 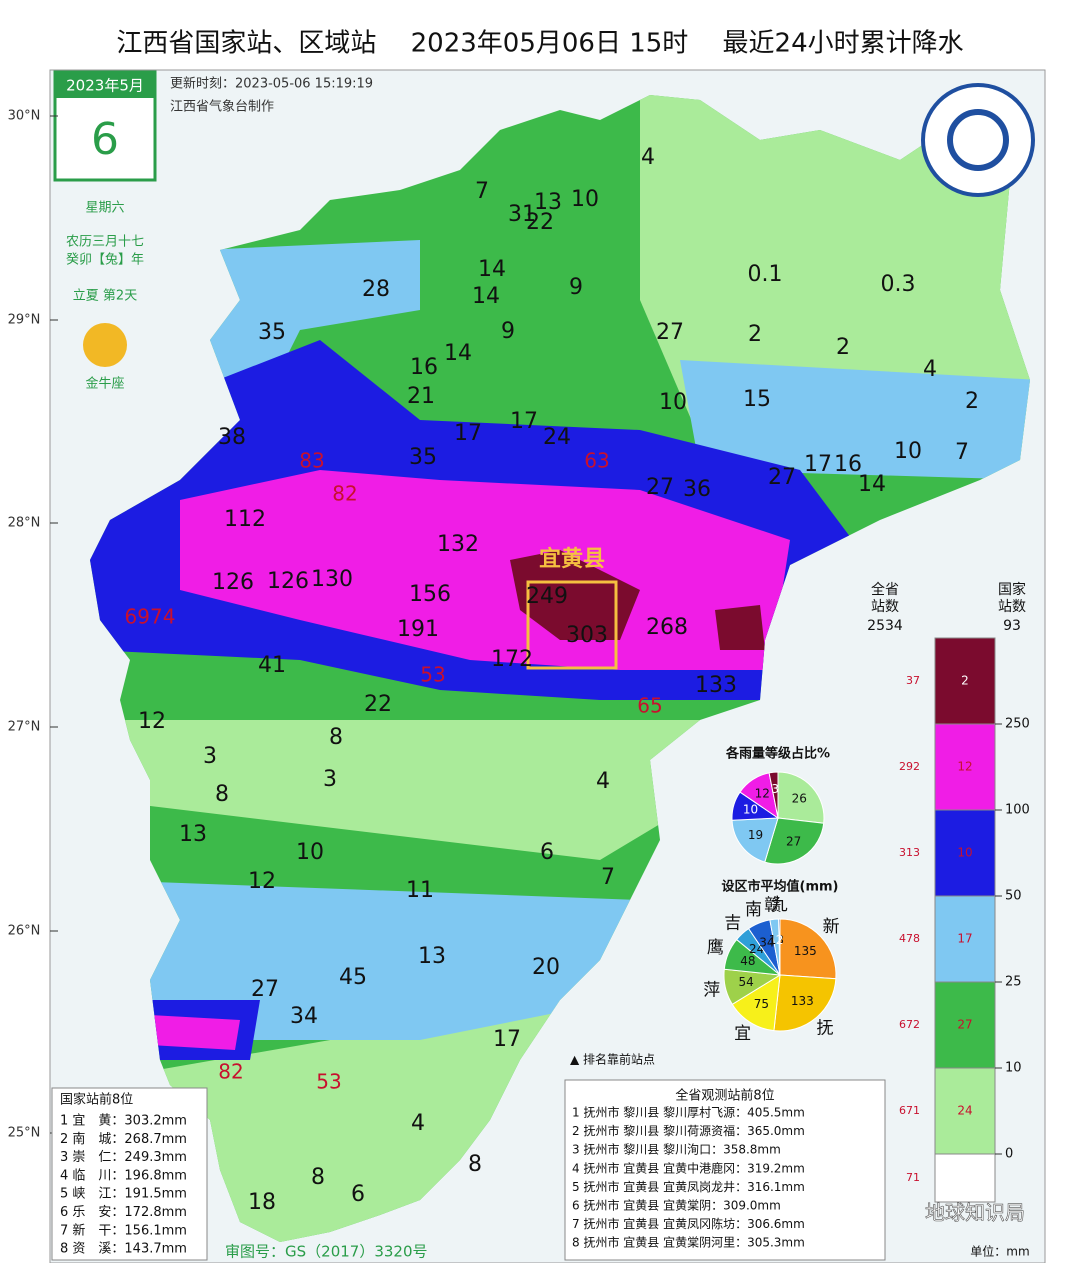 I want to click on station-value-red: 65, so click(x=649, y=706).